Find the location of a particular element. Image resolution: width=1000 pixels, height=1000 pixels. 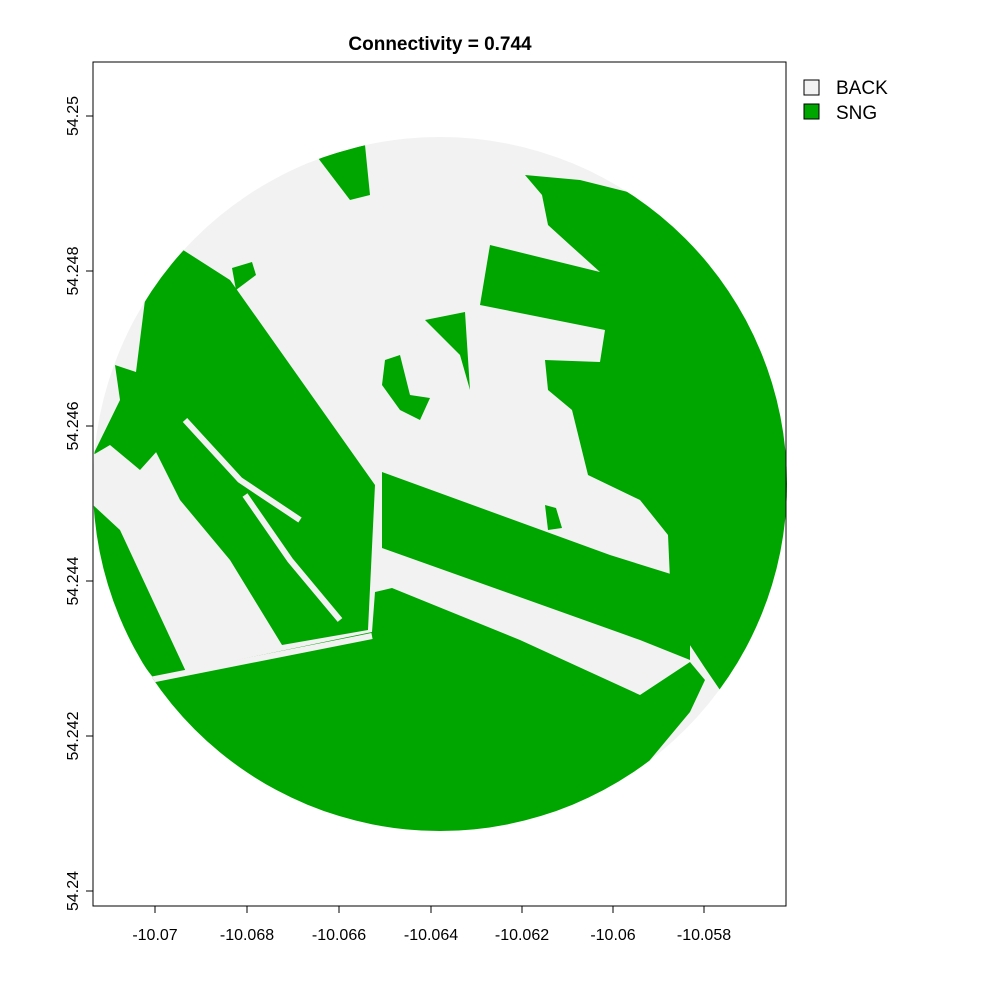

y-tick-label: 54.242 is located at coordinates (73, 735).